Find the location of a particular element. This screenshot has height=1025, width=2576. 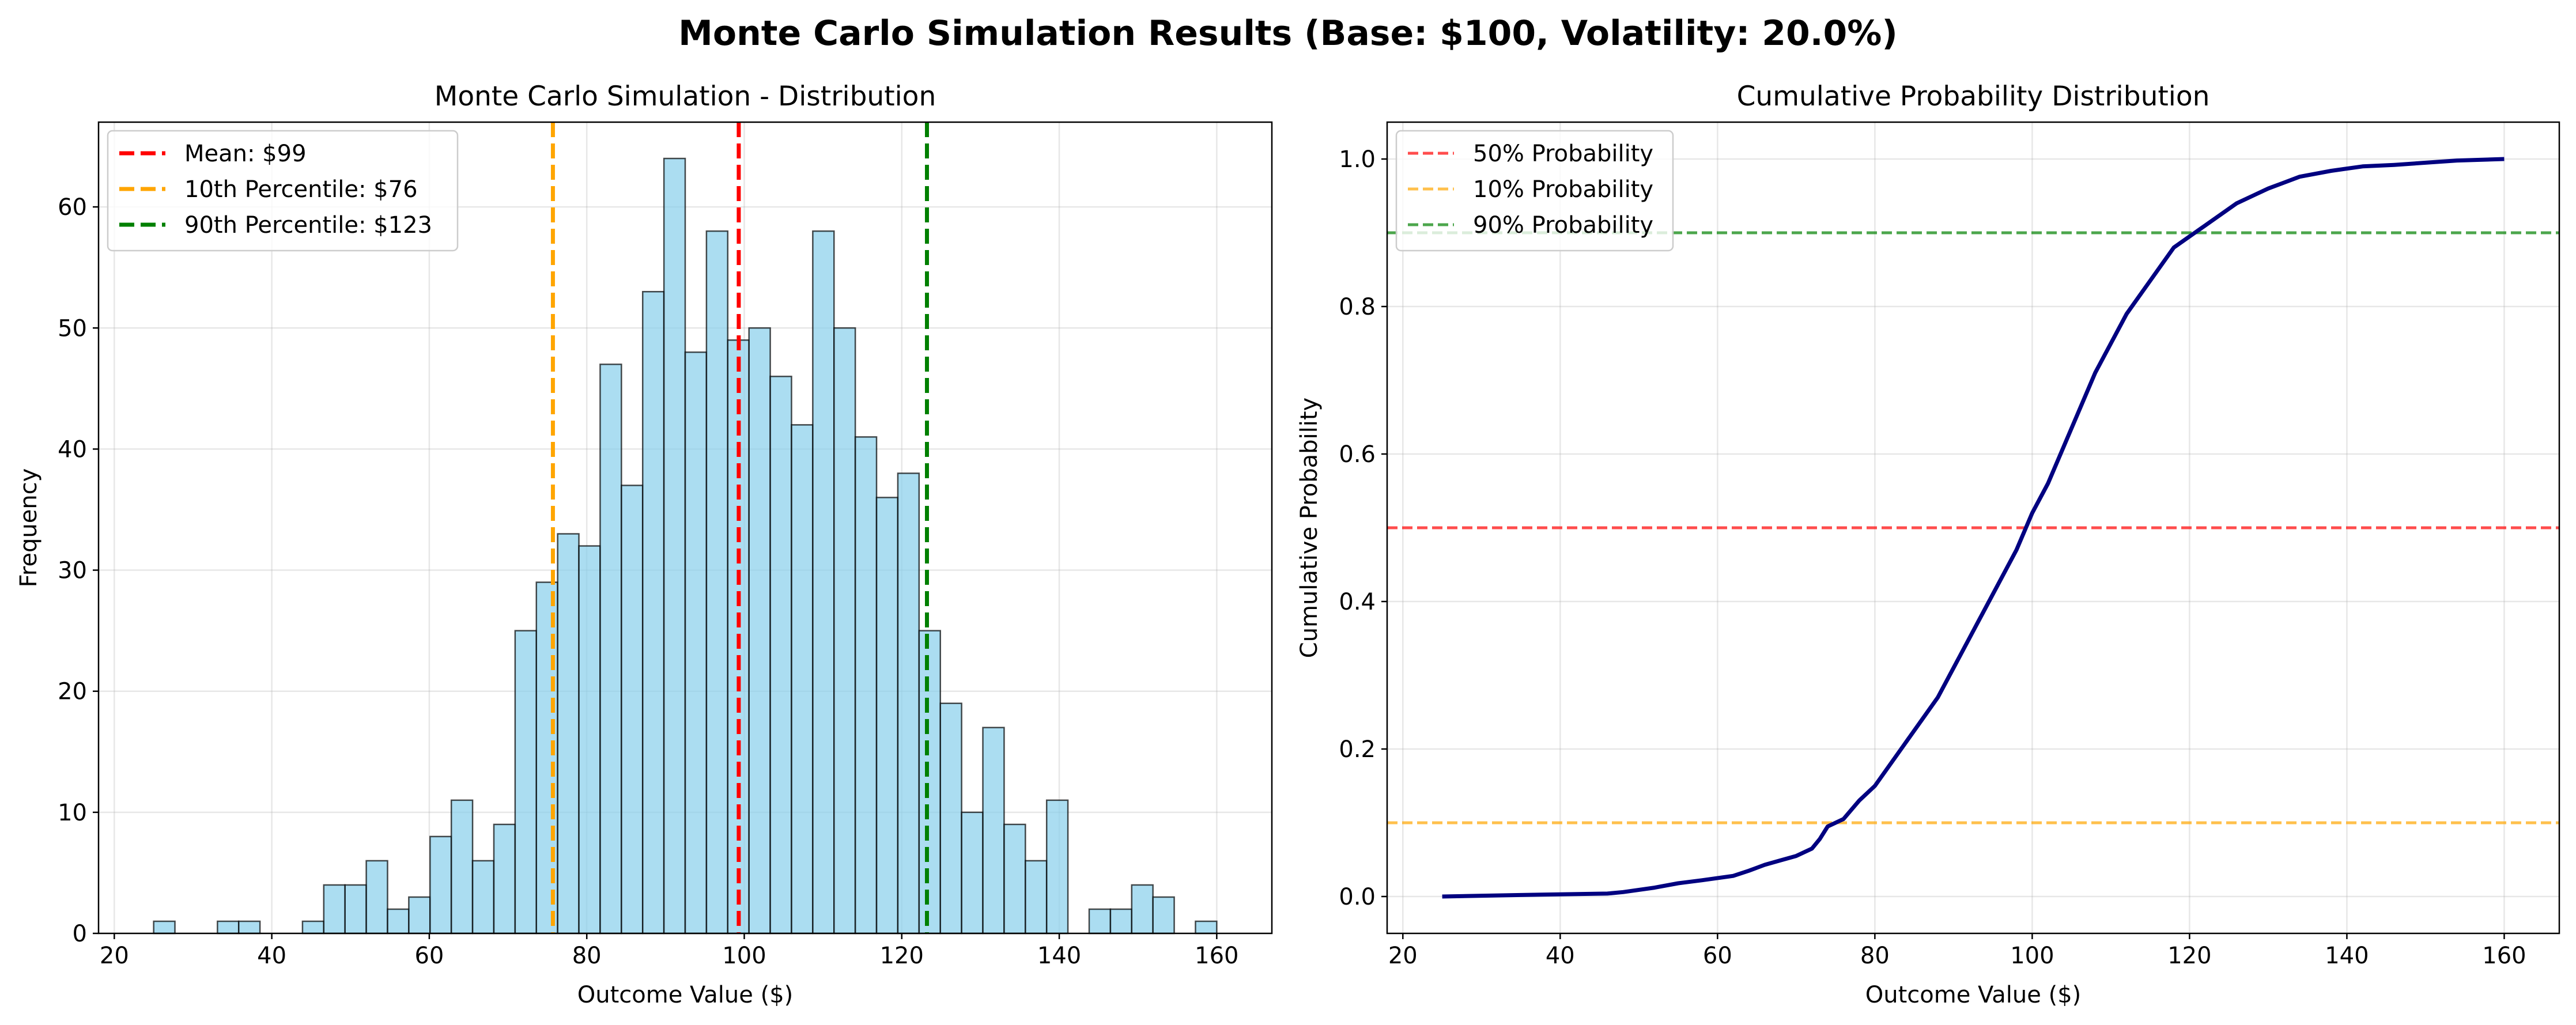

histogram-legend-label: 10th Percentile: $76 is located at coordinates (301, 189).